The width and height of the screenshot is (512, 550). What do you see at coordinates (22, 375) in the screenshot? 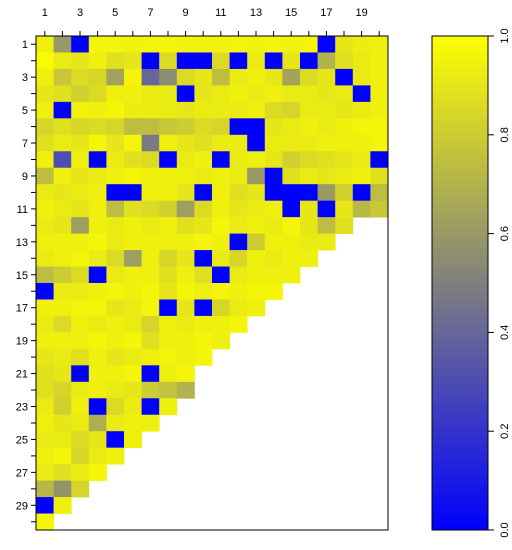
I see `y-tick-label: 21` at bounding box center [22, 375].